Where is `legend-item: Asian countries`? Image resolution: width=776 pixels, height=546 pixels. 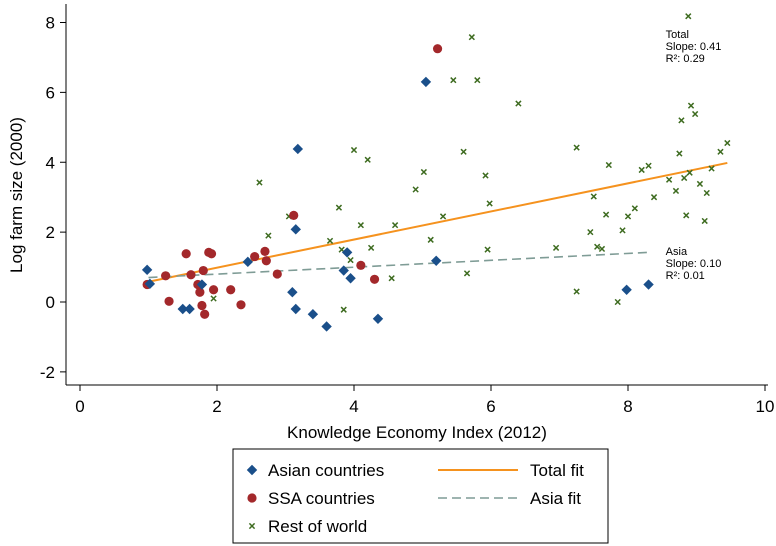
legend-item: Asian countries is located at coordinates (315, 470).